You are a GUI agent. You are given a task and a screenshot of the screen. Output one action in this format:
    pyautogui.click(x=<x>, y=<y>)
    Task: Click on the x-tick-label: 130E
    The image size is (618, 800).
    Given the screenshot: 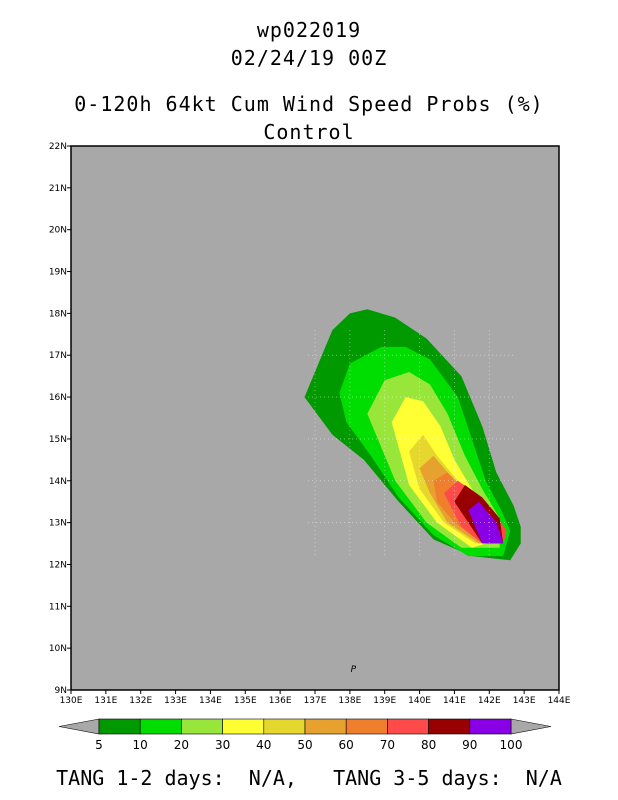 What is the action you would take?
    pyautogui.click(x=71, y=701)
    